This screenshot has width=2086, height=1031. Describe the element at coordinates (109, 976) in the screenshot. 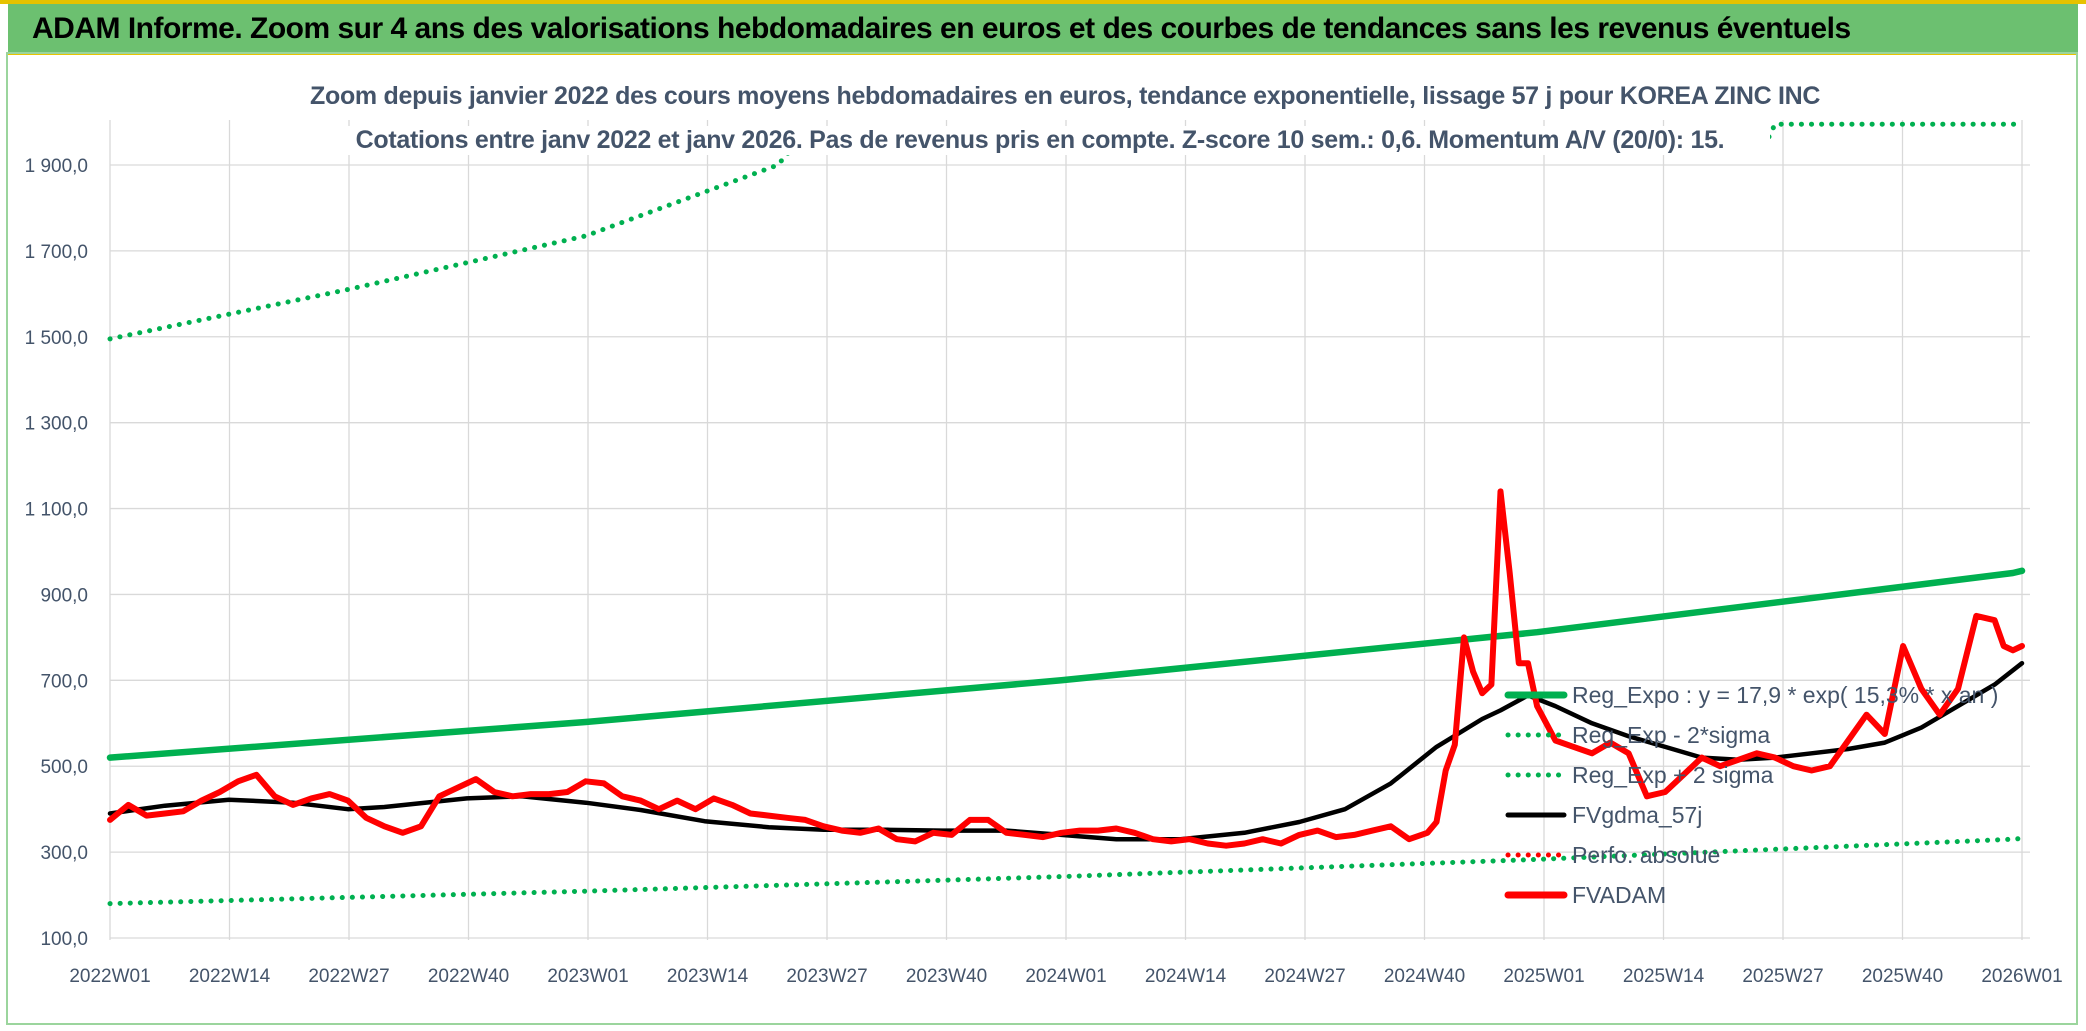

I see `x-tick-label: 2022W01` at that location.